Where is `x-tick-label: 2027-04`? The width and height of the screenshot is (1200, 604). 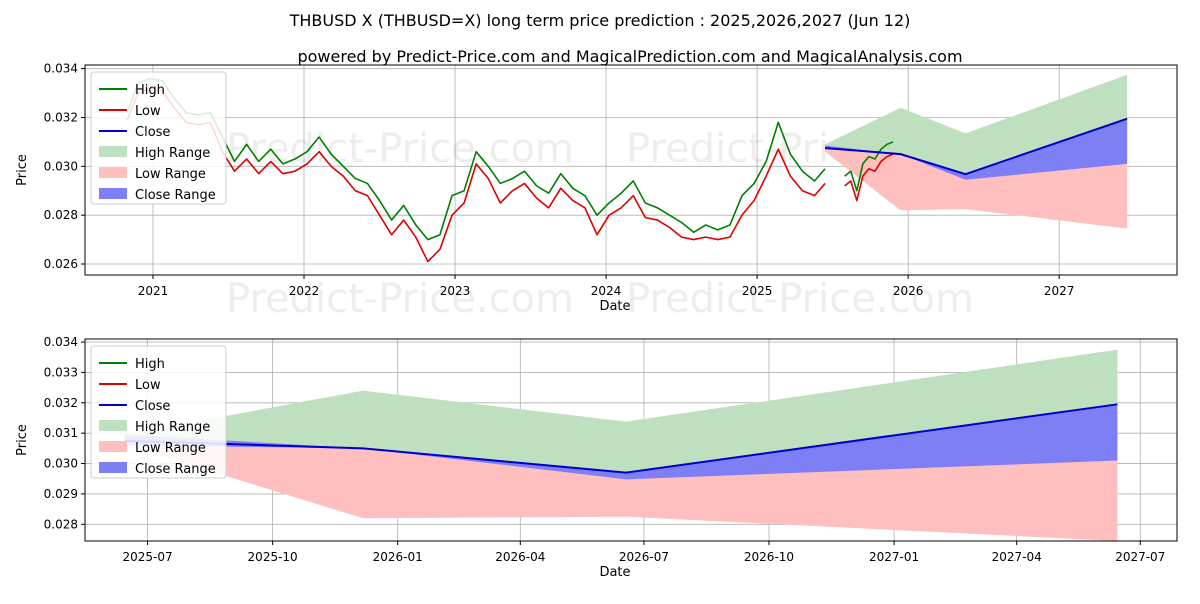
x-tick-label: 2027-04 is located at coordinates (1017, 557).